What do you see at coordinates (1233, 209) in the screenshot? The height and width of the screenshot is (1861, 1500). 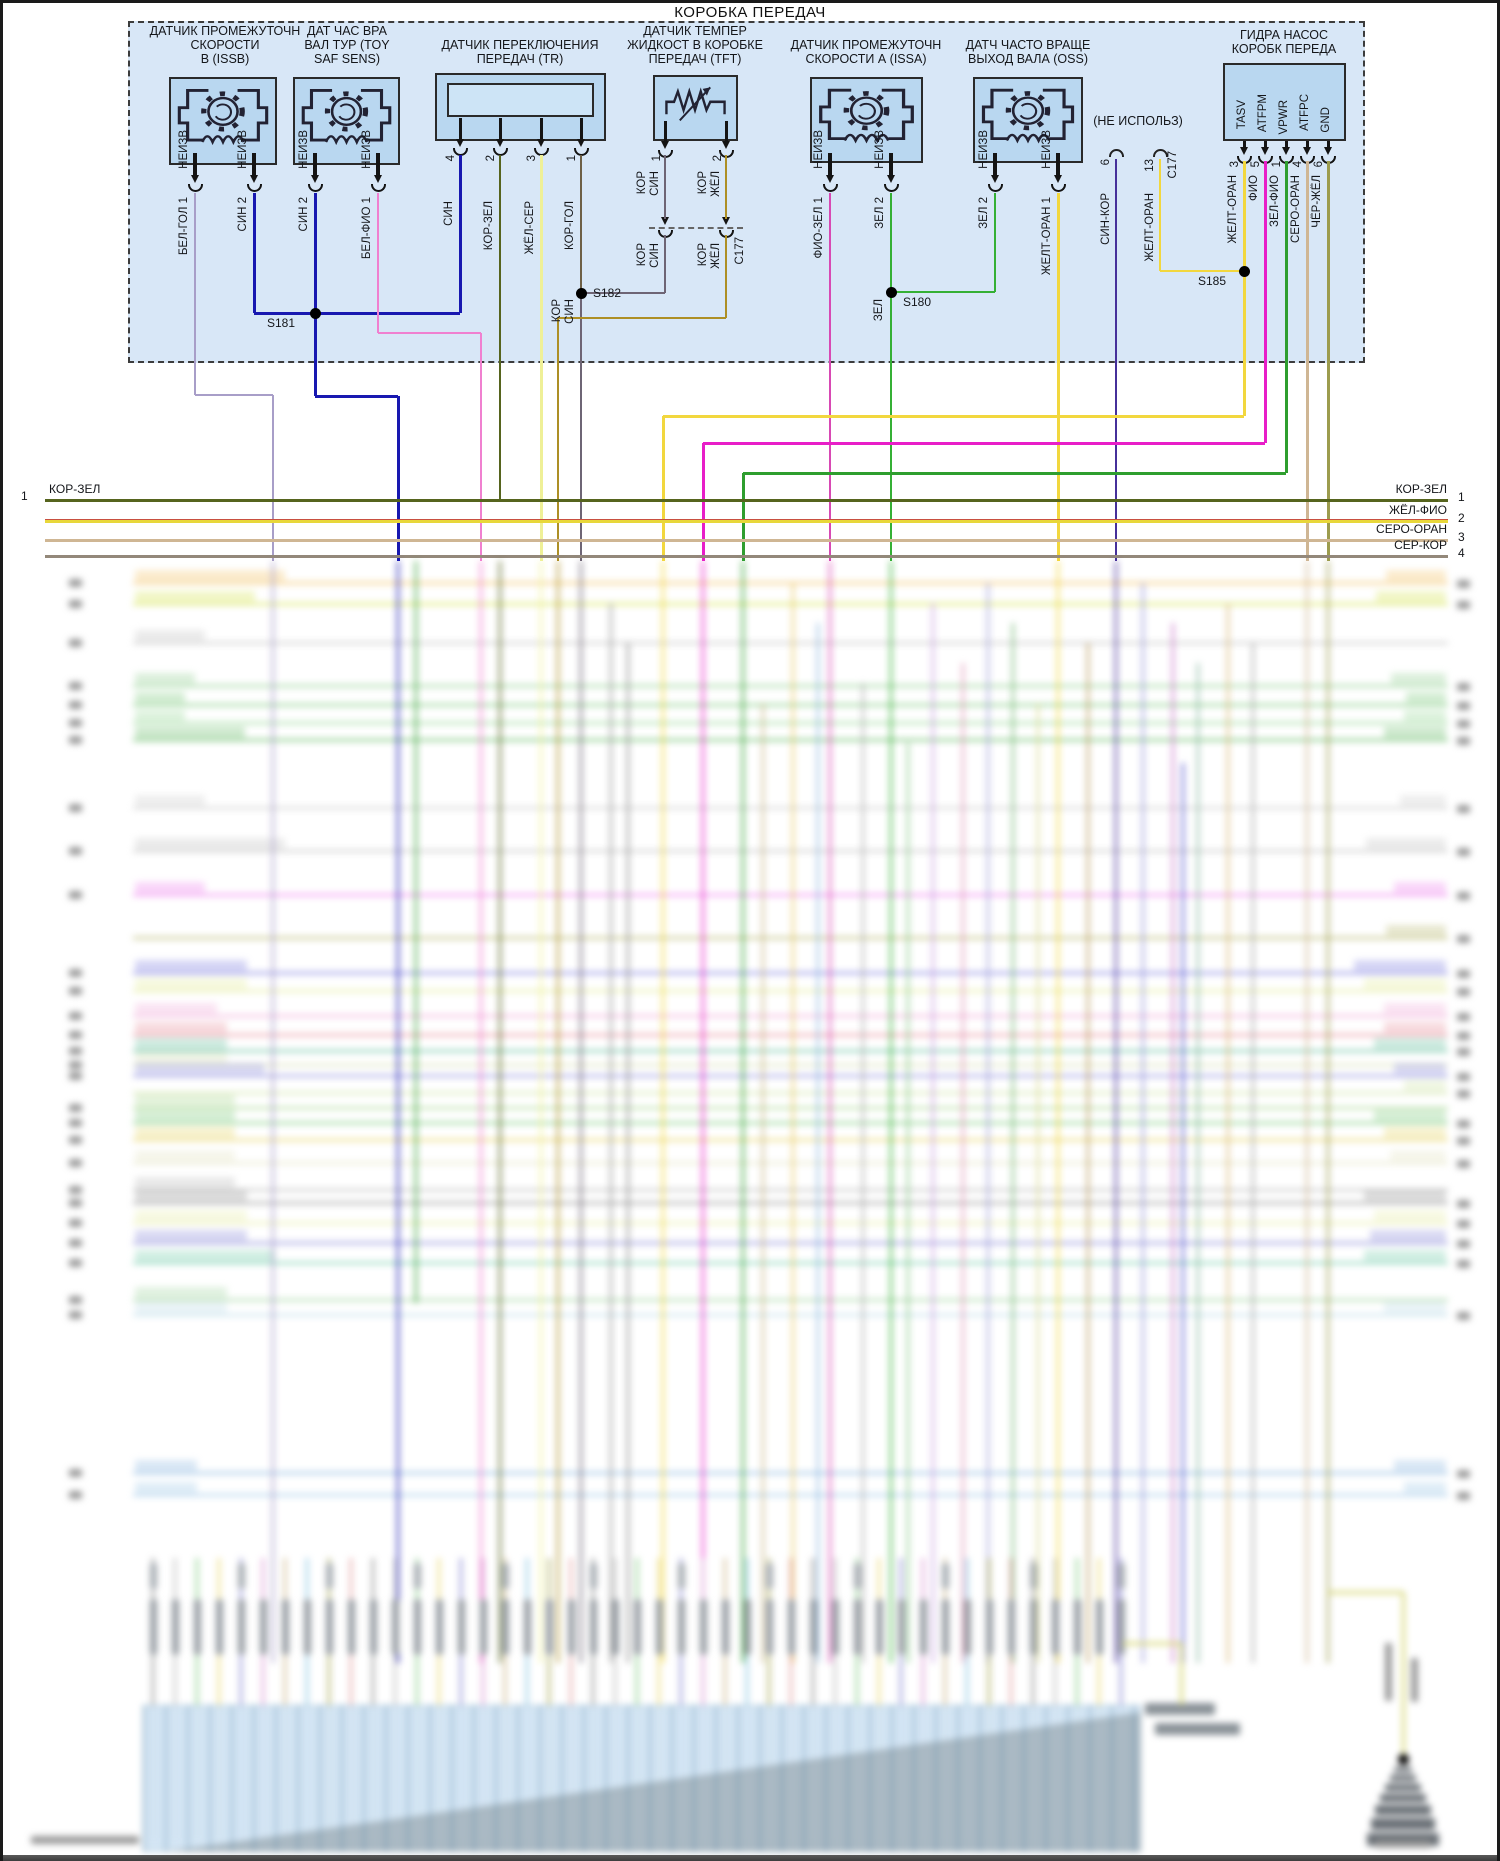 I see `wire-color-label: ЖЕЛТ-ОРАН` at bounding box center [1233, 209].